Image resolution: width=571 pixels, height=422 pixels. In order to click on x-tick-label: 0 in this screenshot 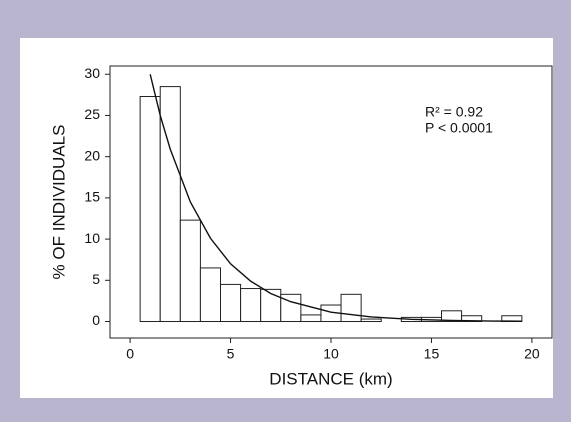, I will do `click(130, 354)`.